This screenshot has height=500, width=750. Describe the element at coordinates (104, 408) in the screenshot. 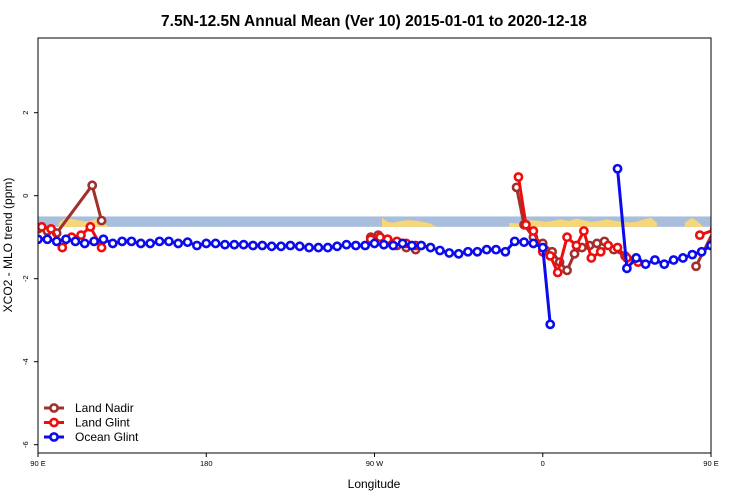

I see `legend-label: Land Nadir` at that location.